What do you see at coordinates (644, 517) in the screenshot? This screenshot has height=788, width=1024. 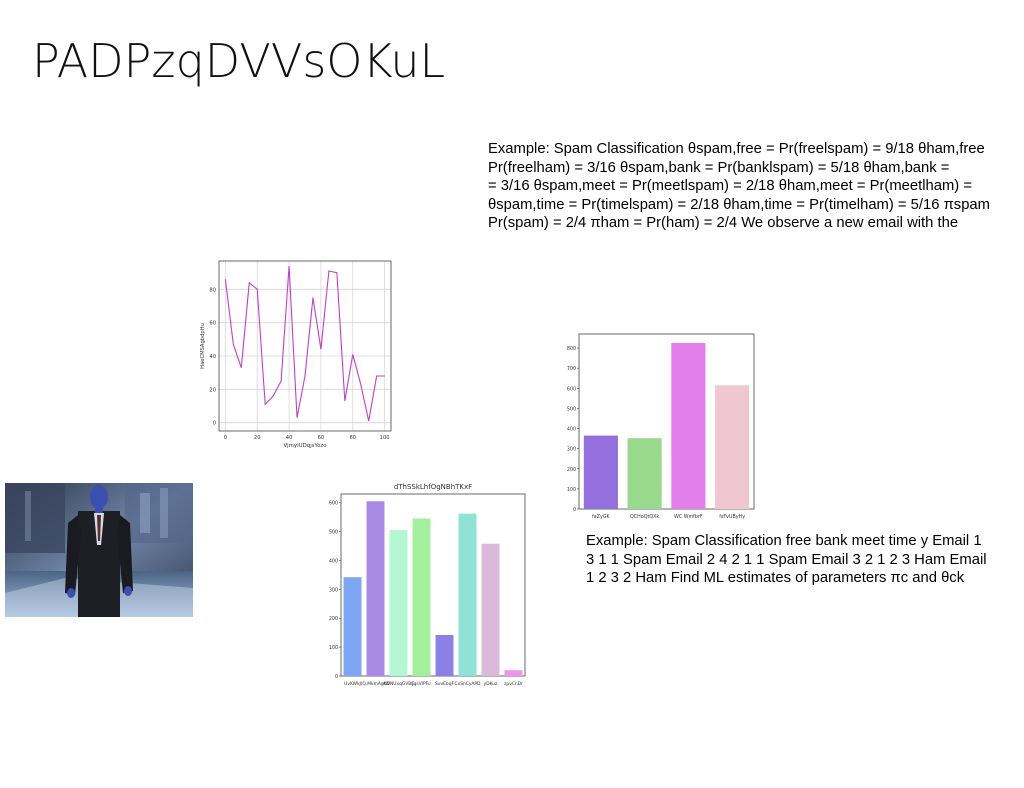 I see `x-tick-label: QCHoQtQXk` at bounding box center [644, 517].